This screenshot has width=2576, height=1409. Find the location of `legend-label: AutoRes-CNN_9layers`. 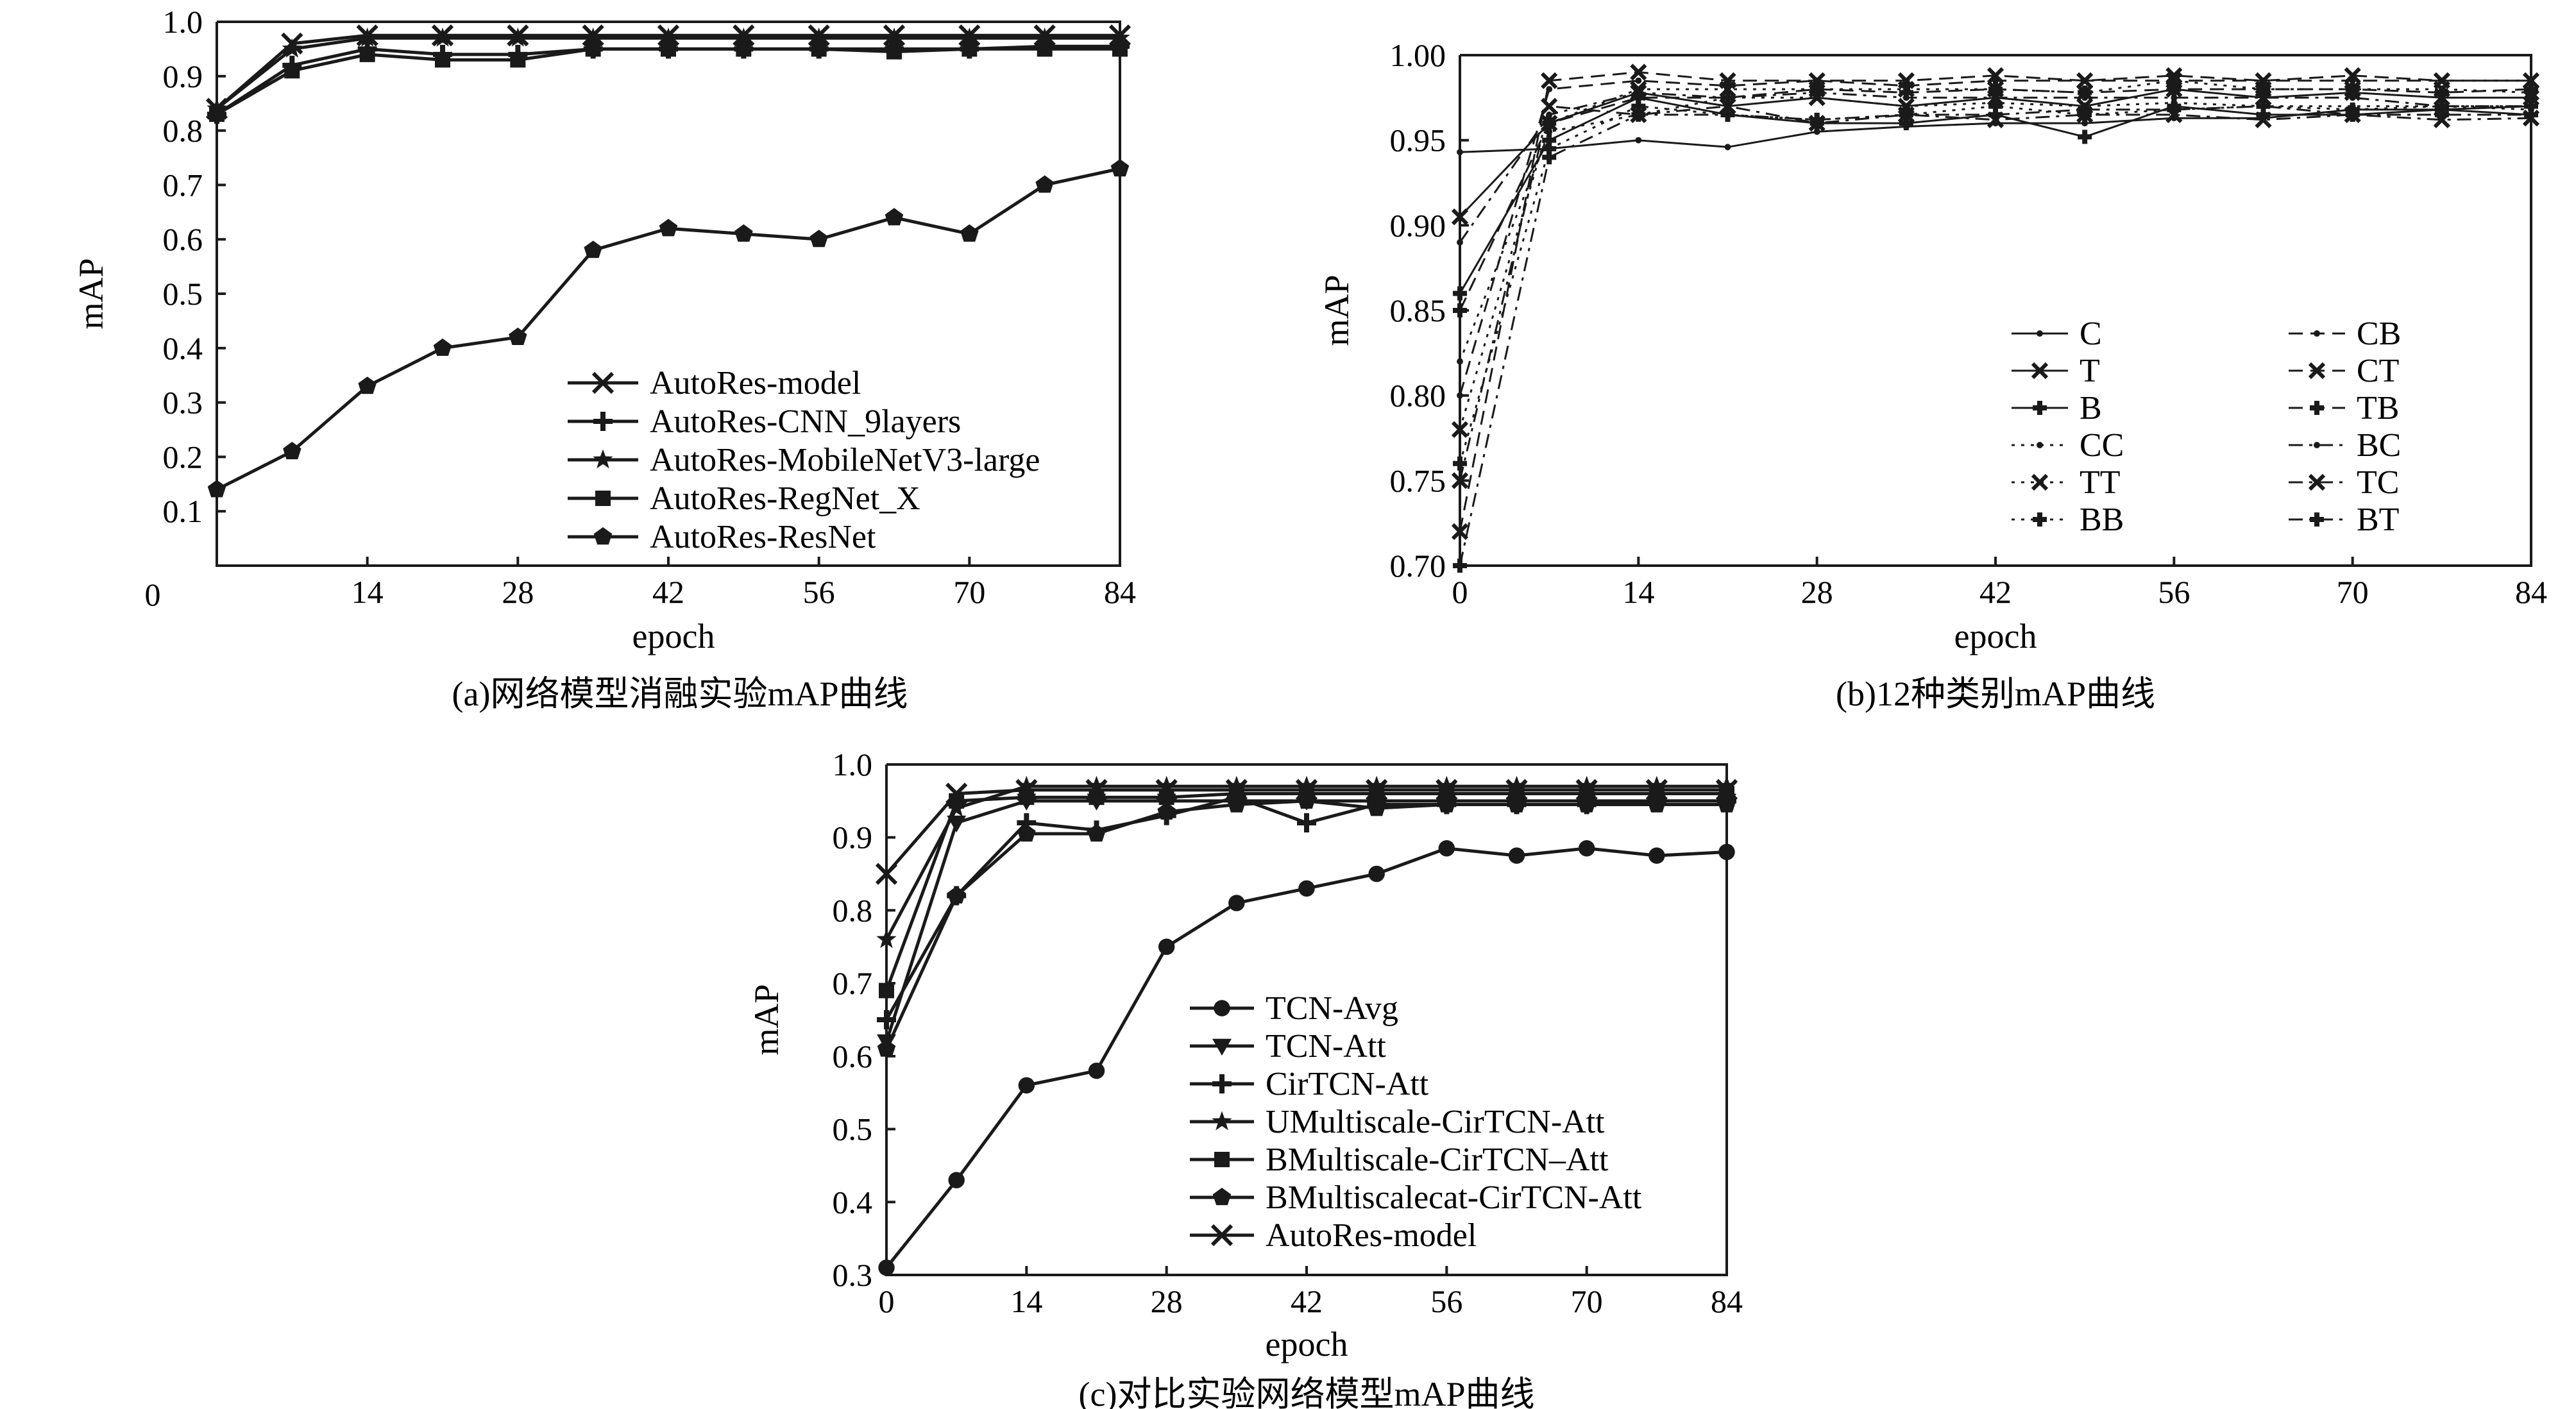

legend-label: AutoRes-CNN_9layers is located at coordinates (805, 421).